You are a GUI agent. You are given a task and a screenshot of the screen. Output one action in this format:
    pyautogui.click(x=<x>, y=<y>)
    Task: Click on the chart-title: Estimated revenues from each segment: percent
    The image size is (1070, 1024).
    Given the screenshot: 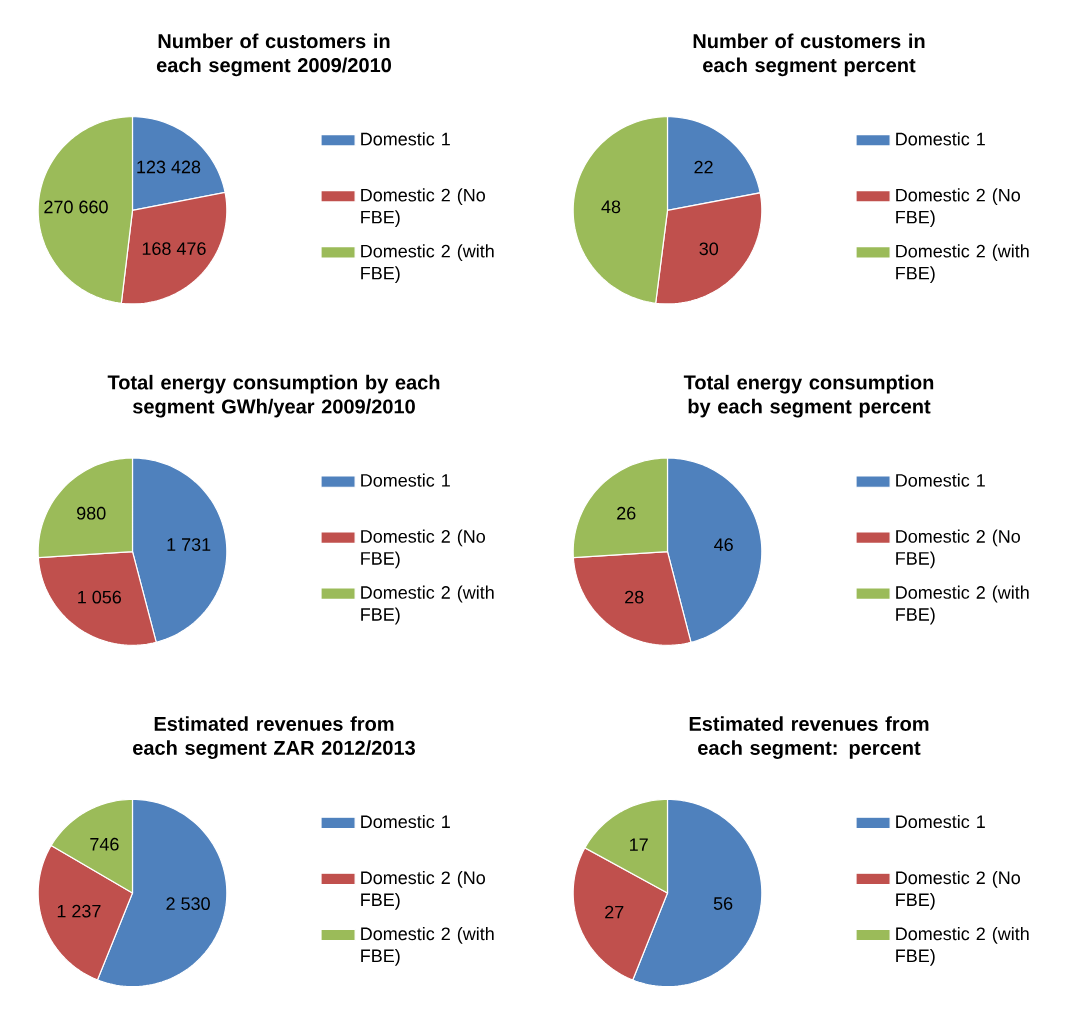 What is the action you would take?
    pyautogui.click(x=809, y=737)
    